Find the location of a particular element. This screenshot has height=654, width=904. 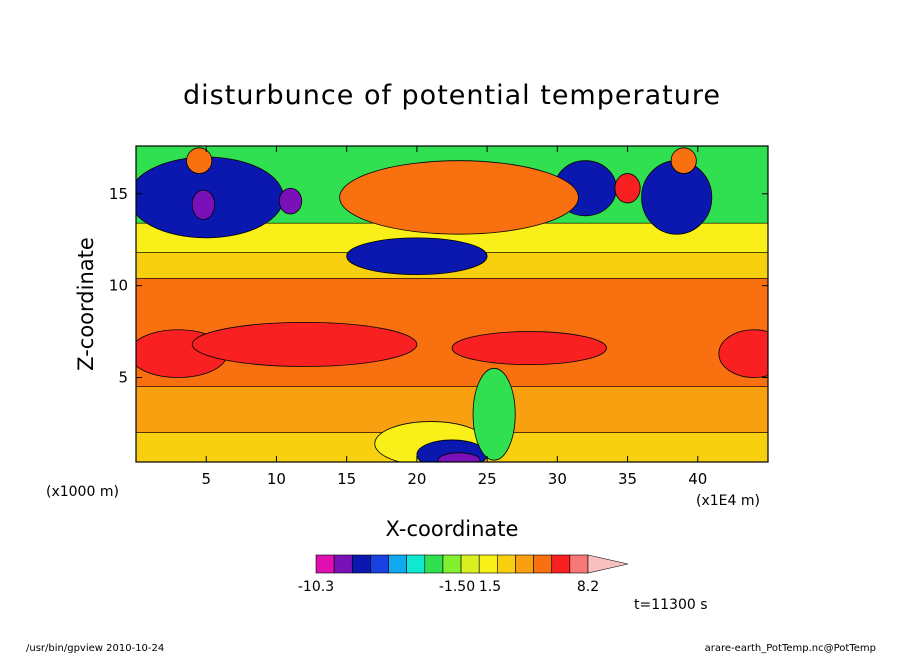

contour-region-warm-core-east is located at coordinates (529, 348).